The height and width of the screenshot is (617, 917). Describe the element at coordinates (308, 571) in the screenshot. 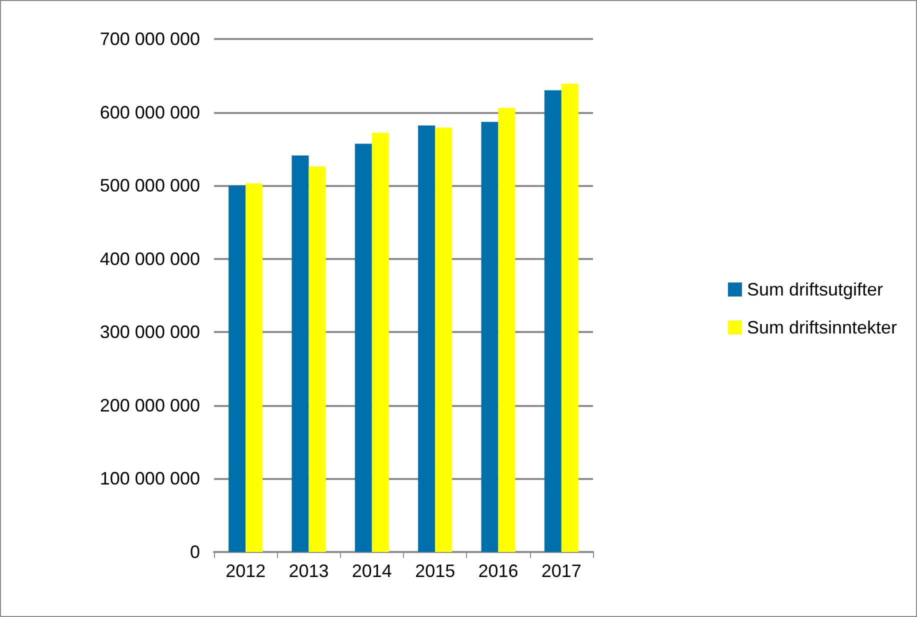

I see `x-tick-label: 2013` at that location.